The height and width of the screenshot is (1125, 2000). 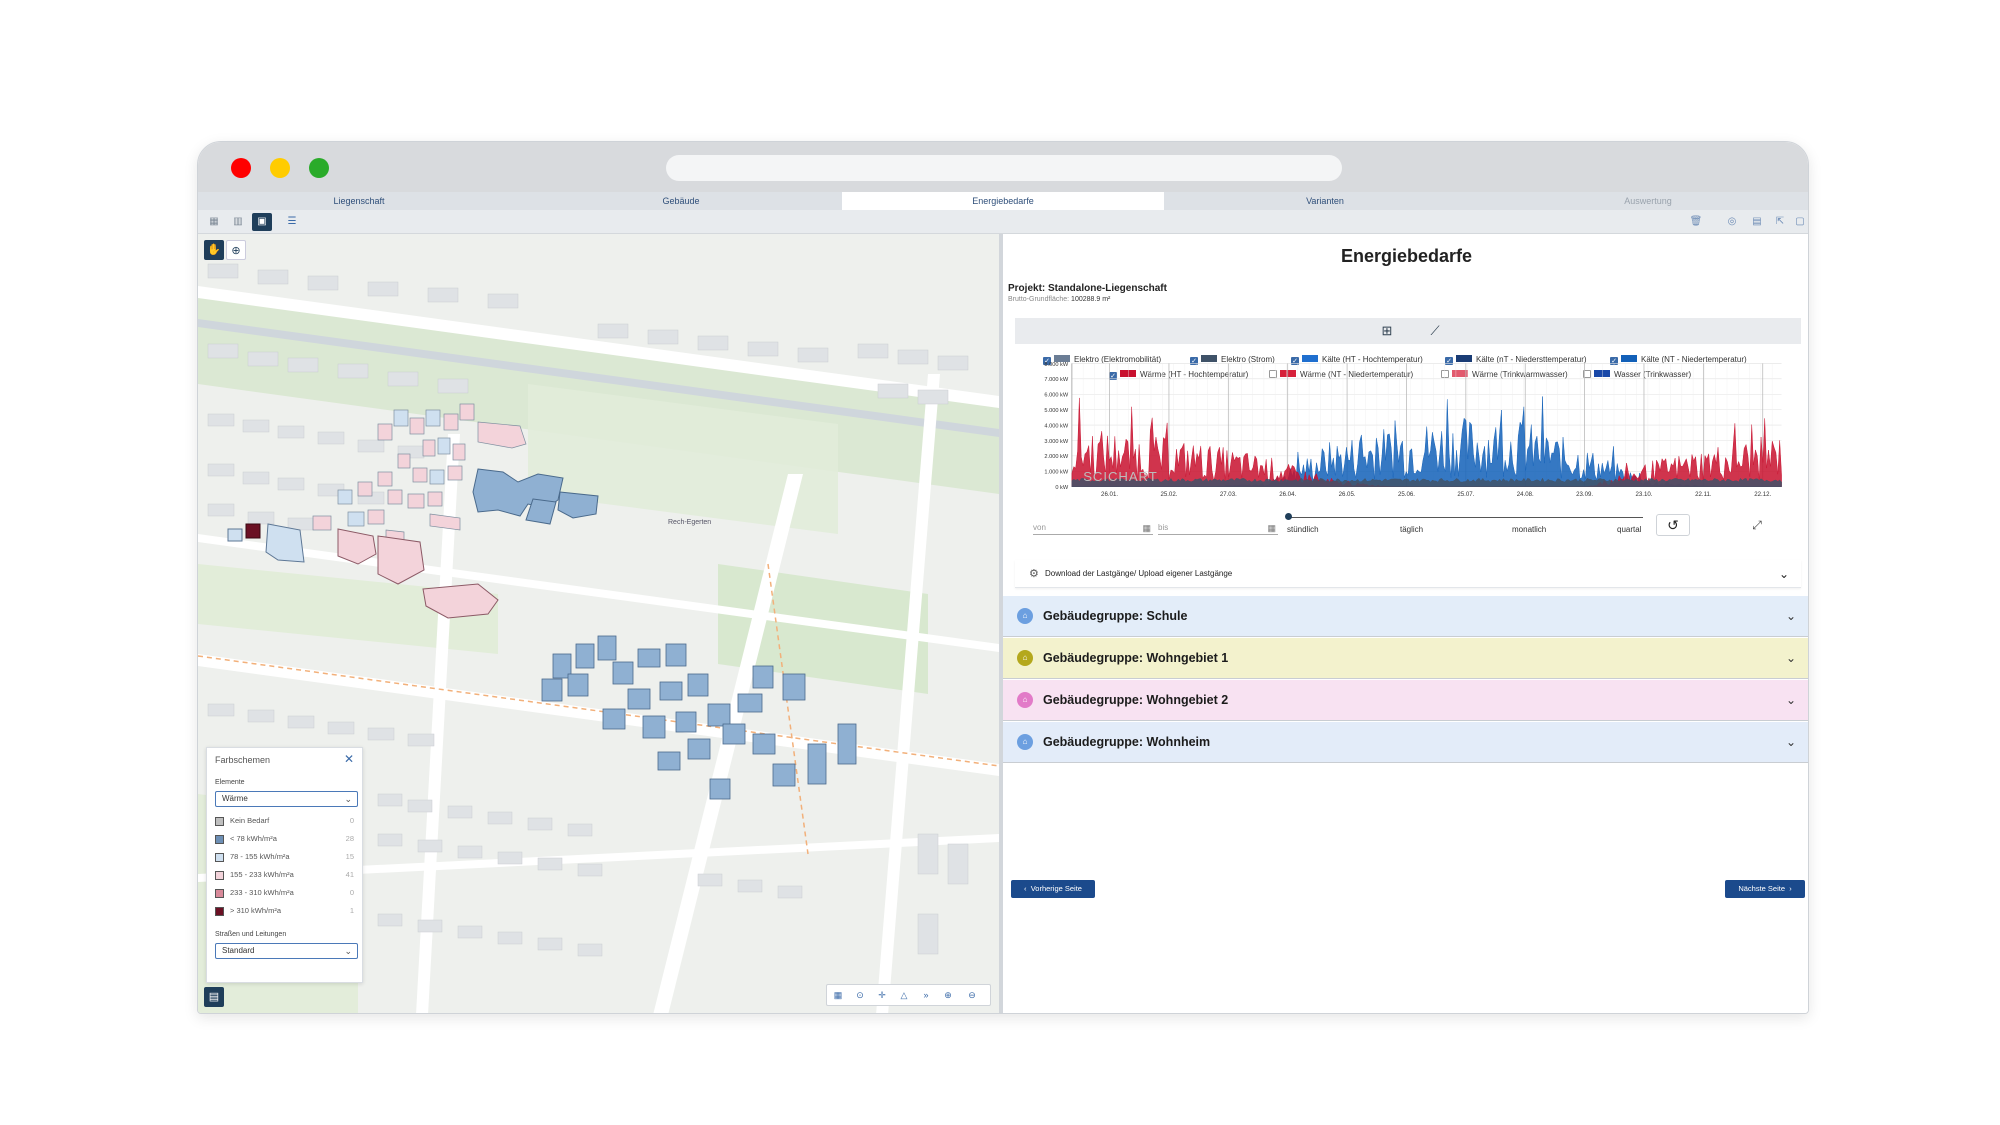 What do you see at coordinates (1218, 529) in the screenshot?
I see `date-to-input: bis ▦` at bounding box center [1218, 529].